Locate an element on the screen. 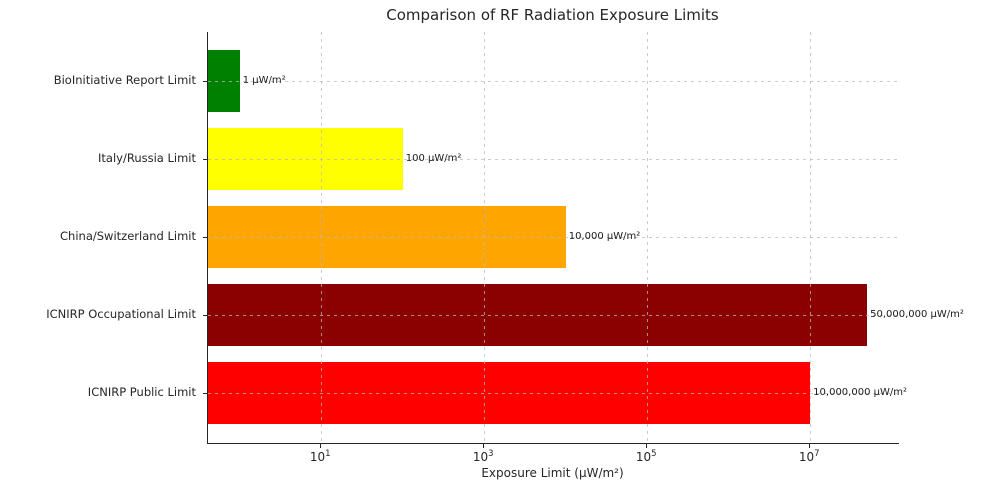  bar-value-label: 50,000,000 μW/m² is located at coordinates (917, 314).